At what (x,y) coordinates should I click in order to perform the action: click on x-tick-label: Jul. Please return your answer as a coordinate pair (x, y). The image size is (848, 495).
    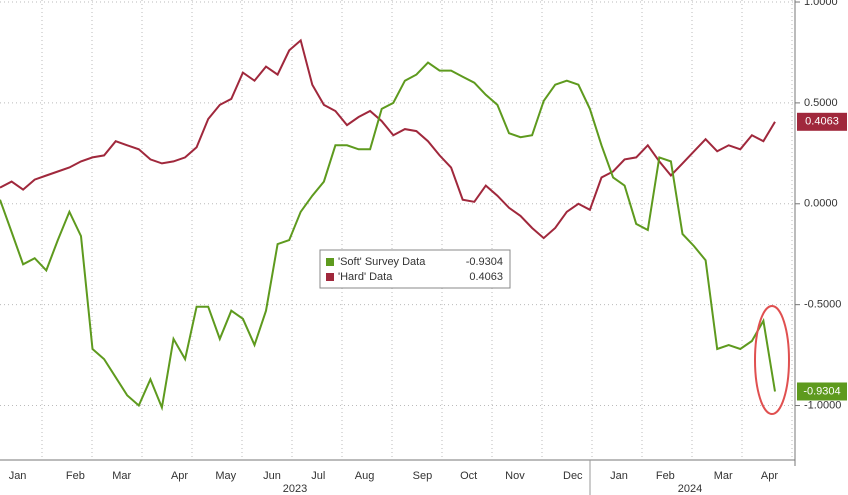
    Looking at the image, I should click on (318, 476).